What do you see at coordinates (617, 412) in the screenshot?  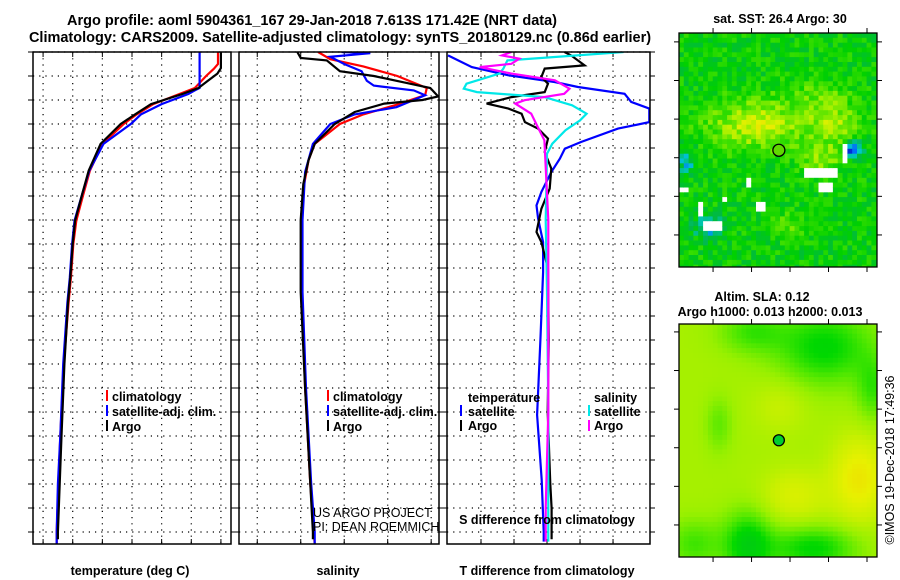 I see `legend-label-s-satellite: satellite` at bounding box center [617, 412].